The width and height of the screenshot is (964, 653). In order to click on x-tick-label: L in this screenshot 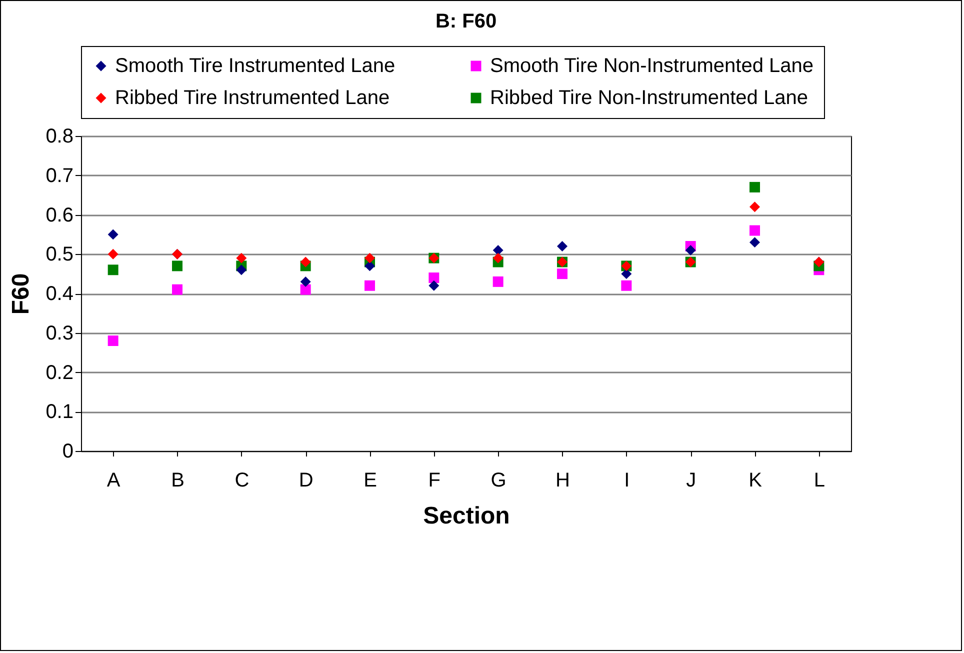, I will do `click(819, 481)`.